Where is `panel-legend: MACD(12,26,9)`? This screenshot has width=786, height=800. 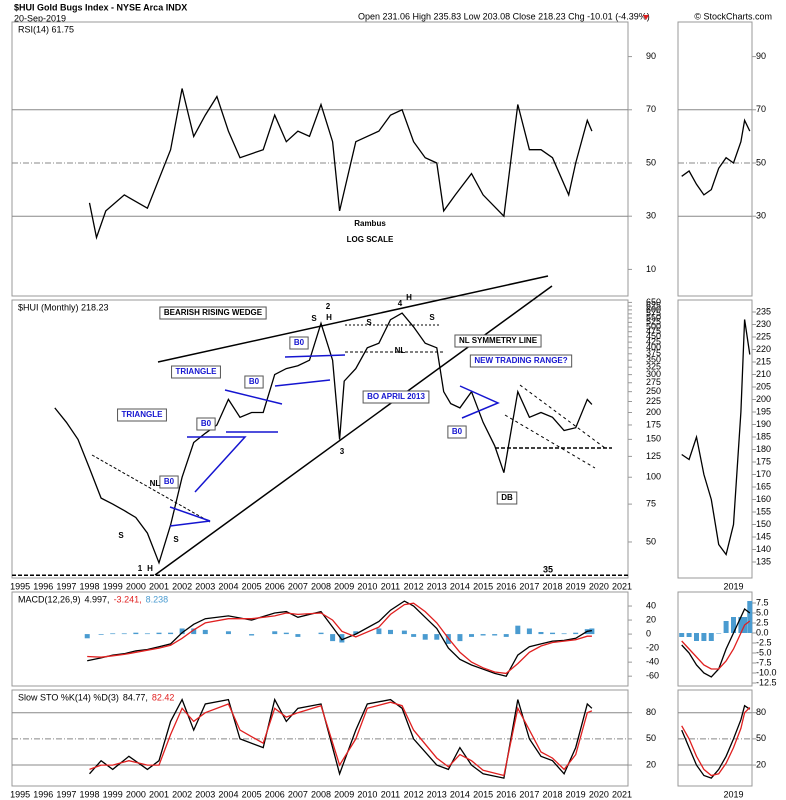 panel-legend: MACD(12,26,9) is located at coordinates (49, 599).